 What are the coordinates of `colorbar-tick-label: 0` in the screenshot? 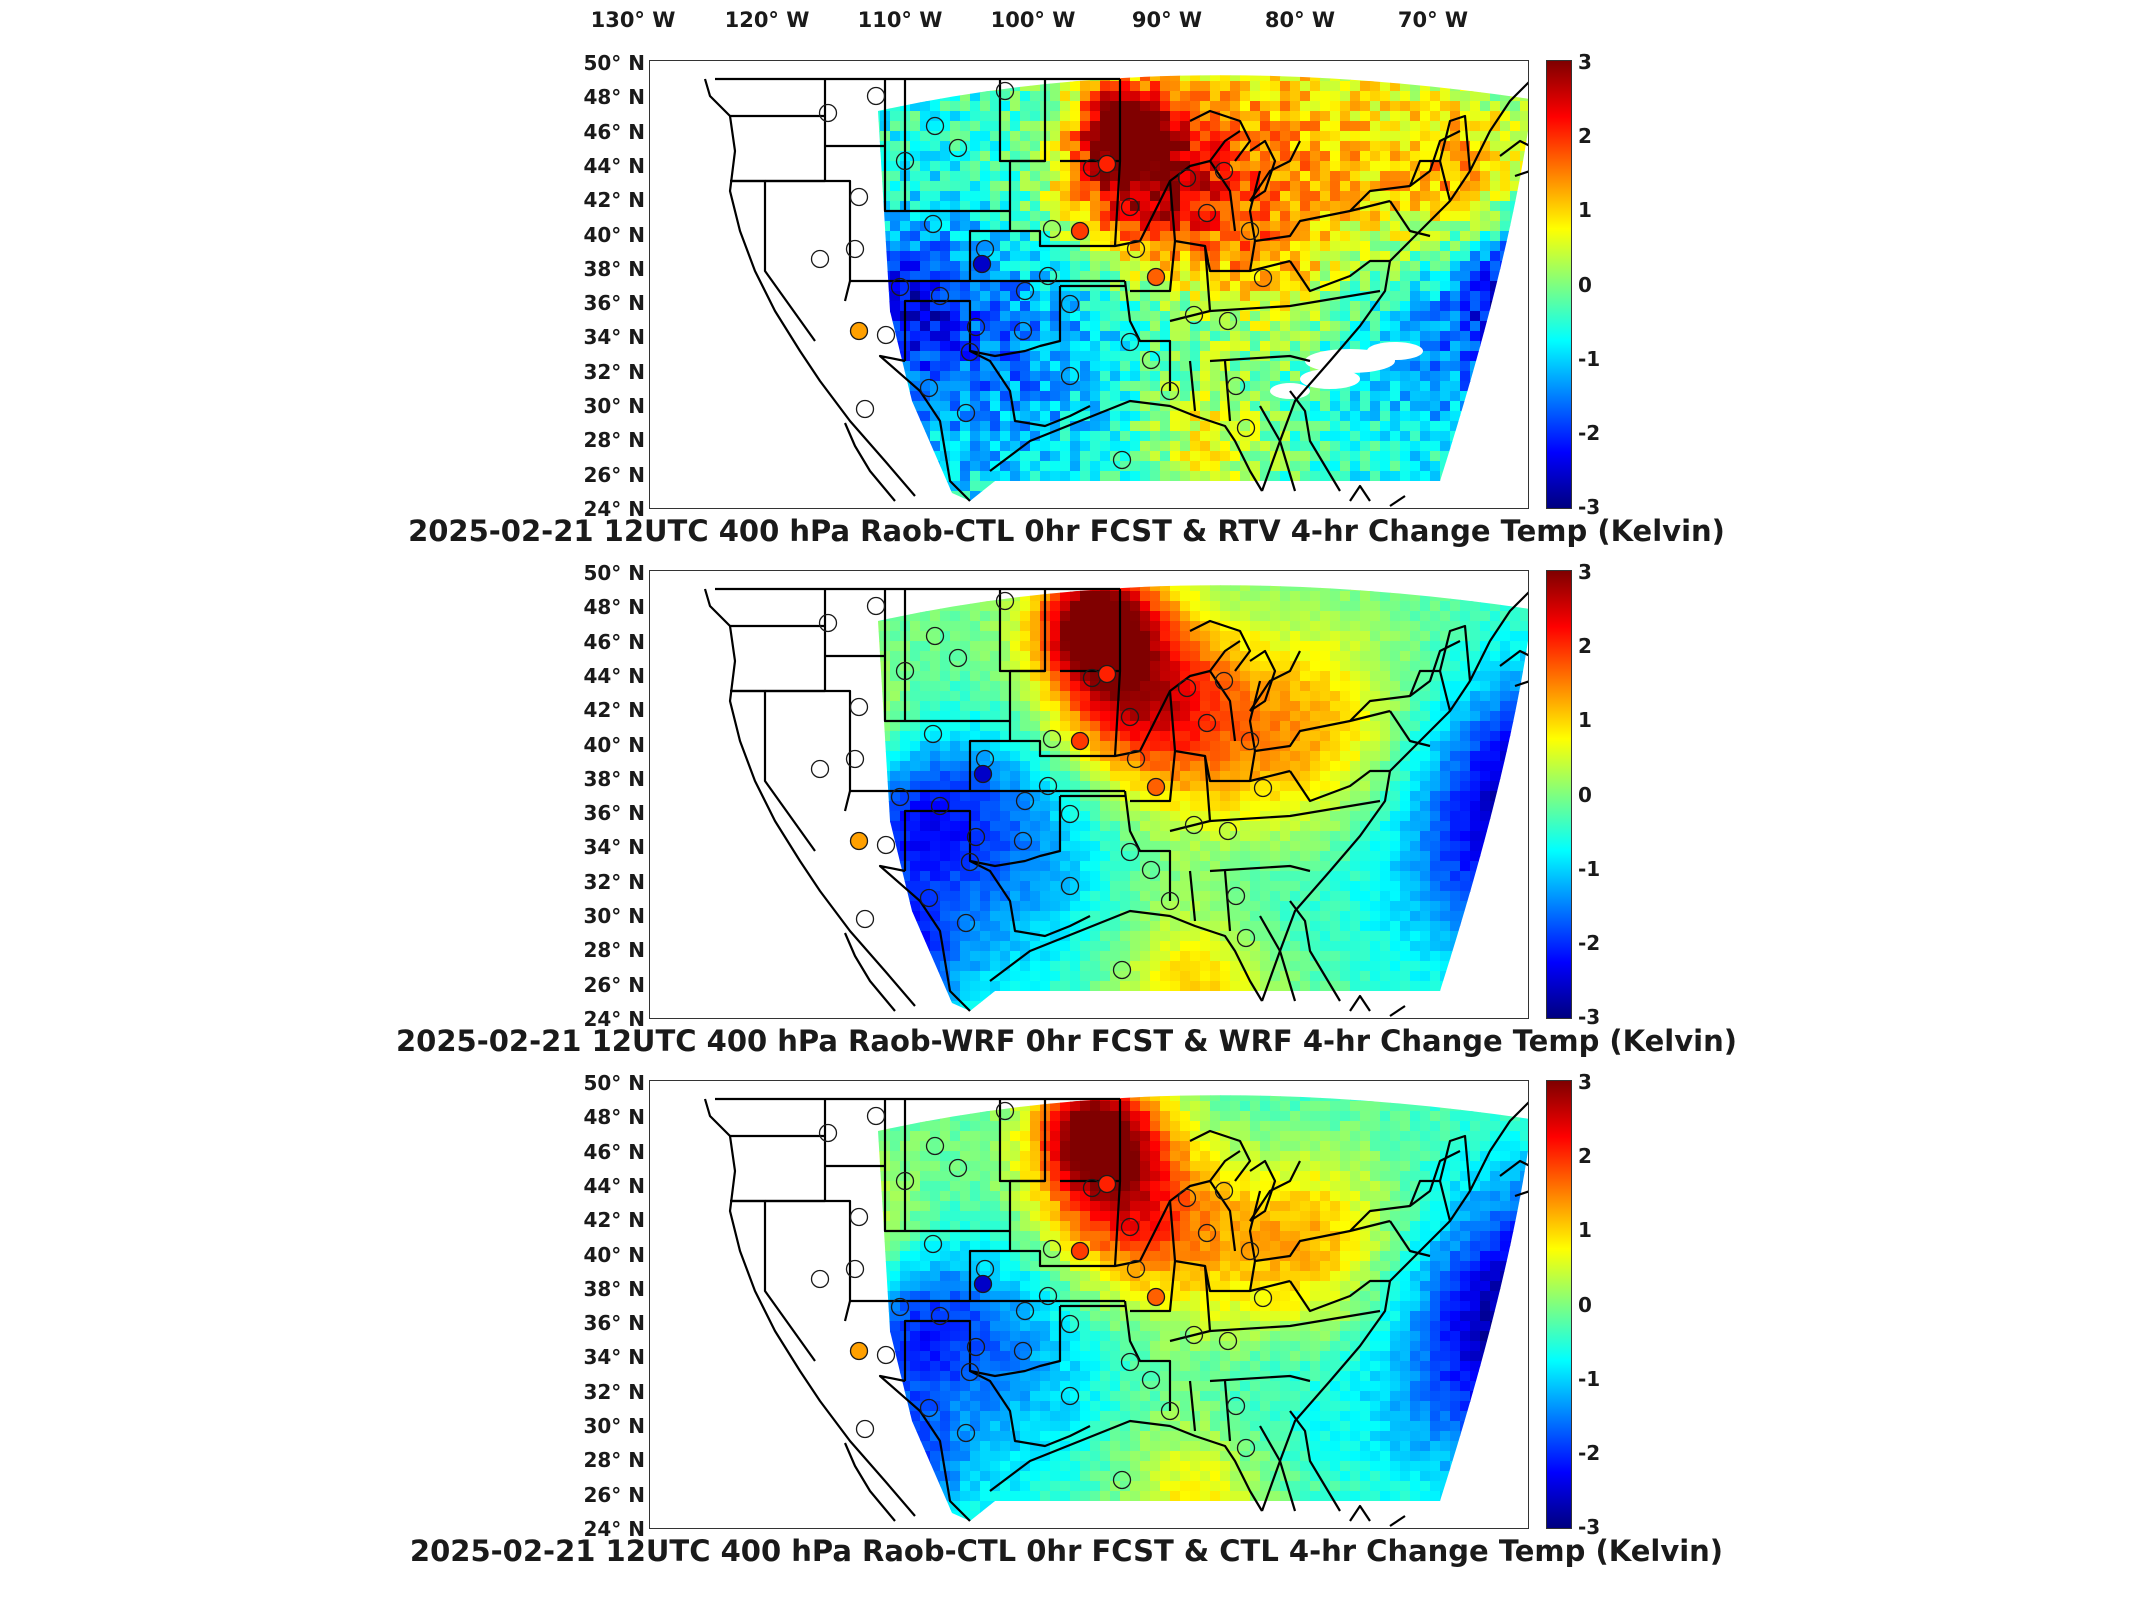 It's located at (1585, 284).